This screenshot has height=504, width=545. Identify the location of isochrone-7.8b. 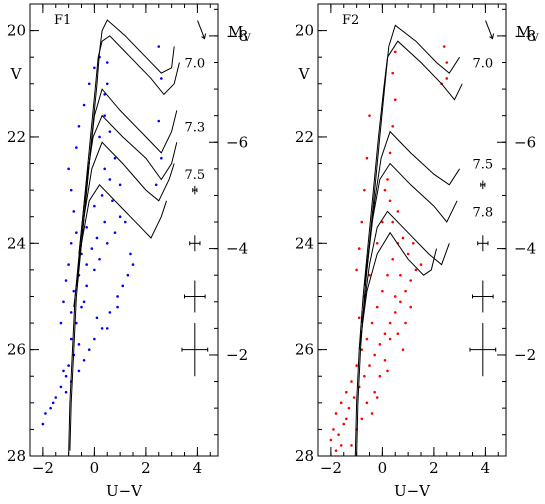
(397, 290).